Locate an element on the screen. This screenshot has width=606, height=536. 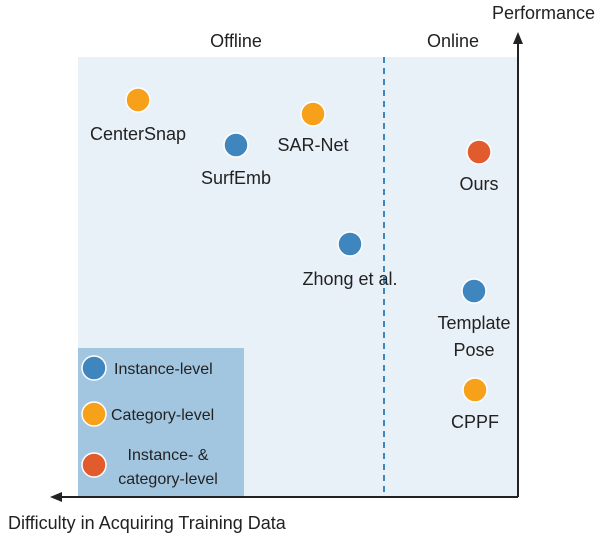
y-axis-label: Performance is located at coordinates (543, 13).